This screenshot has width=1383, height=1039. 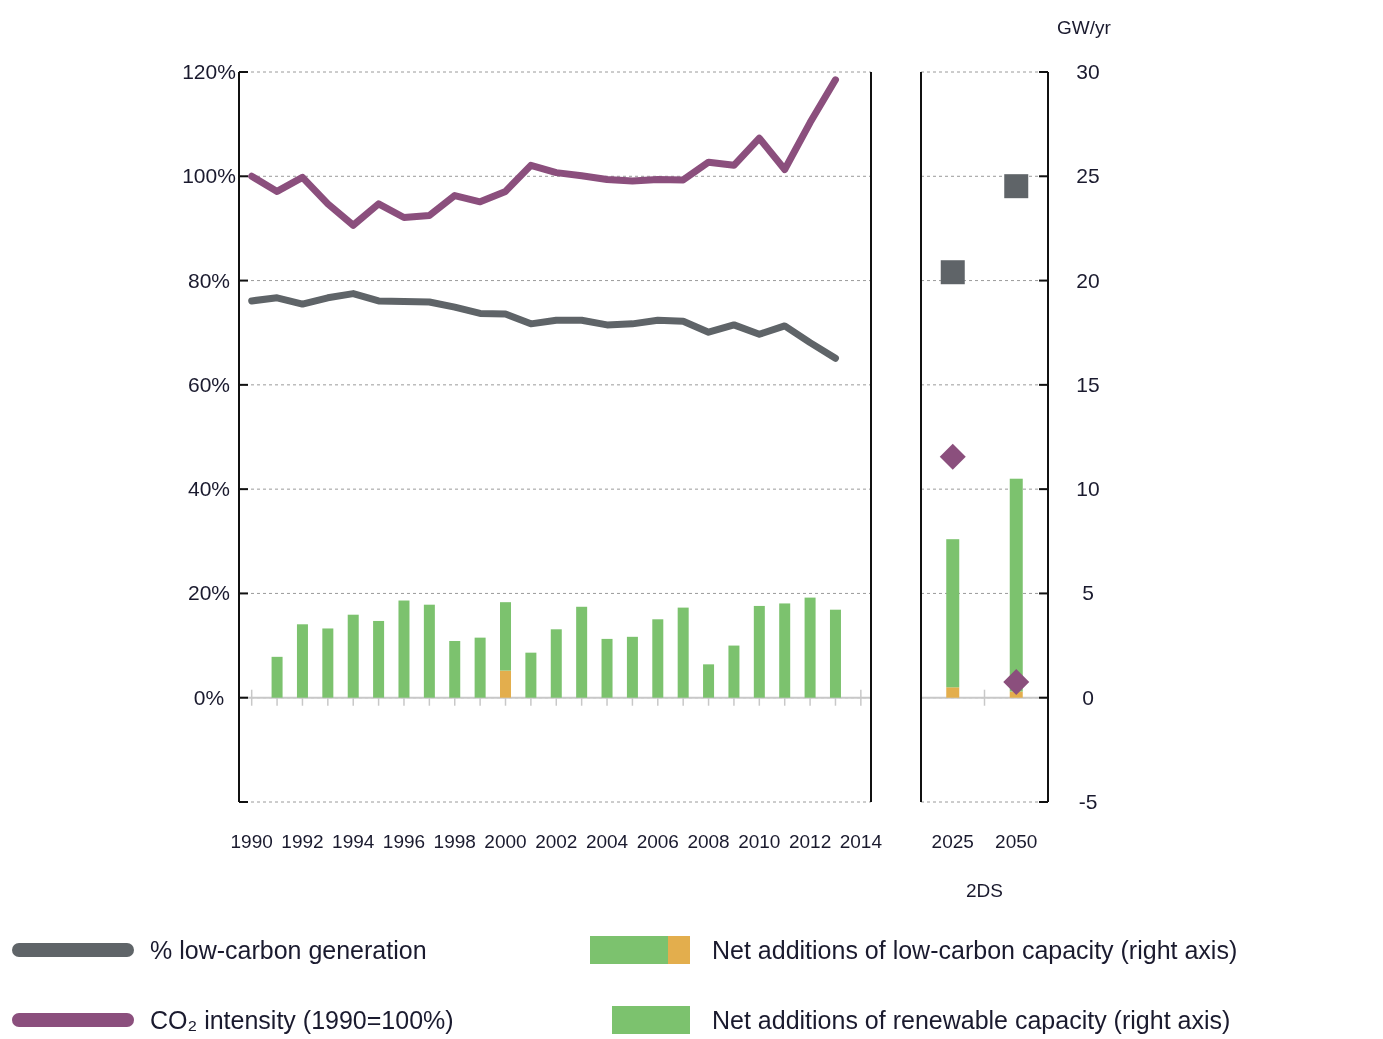 I want to click on y-tick-label: 60%, so click(x=209, y=384).